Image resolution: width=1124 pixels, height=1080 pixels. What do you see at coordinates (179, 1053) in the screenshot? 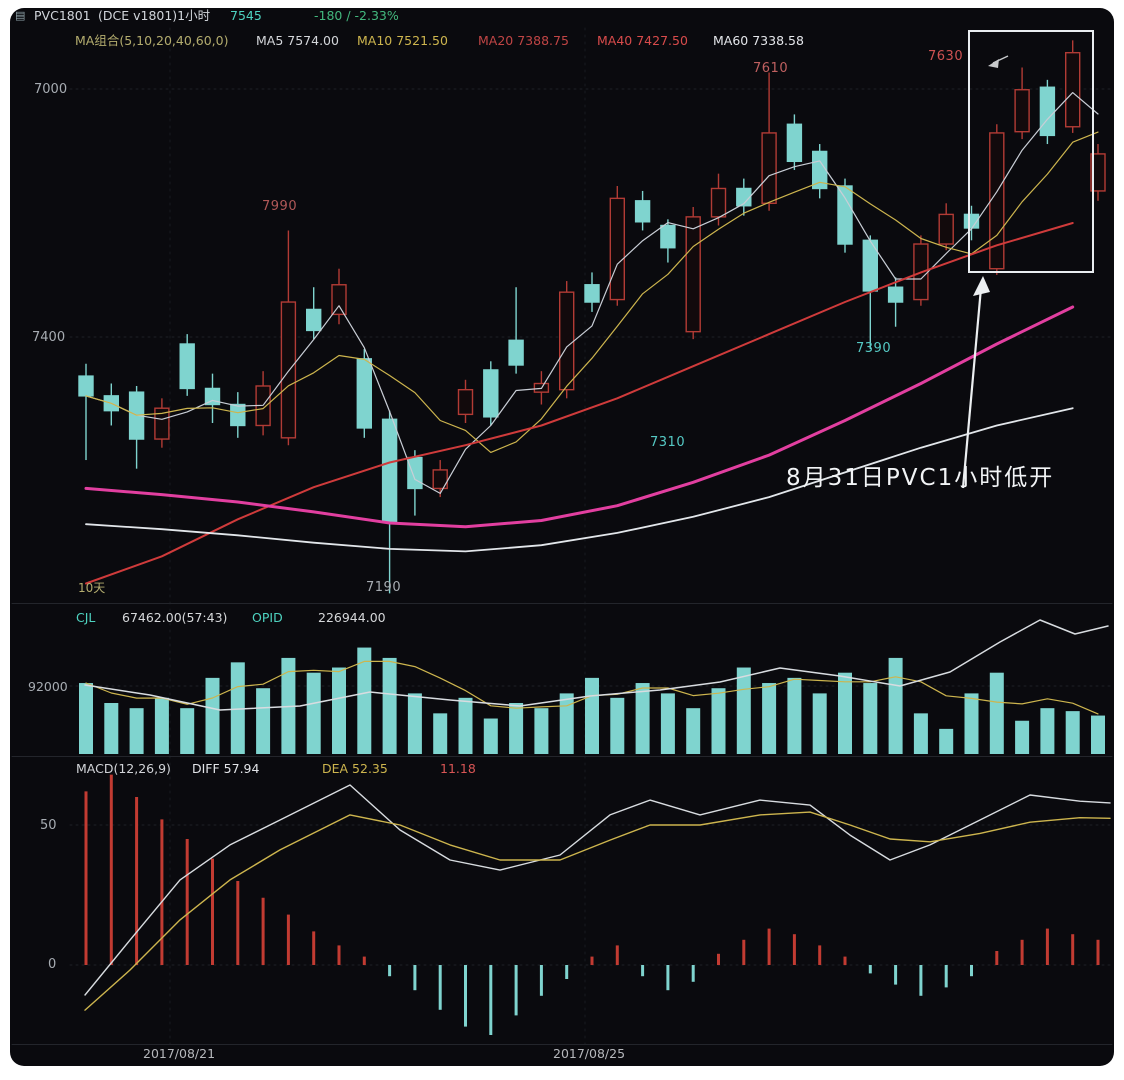
I see `date-label-0821: 2017/08/21` at bounding box center [179, 1053].